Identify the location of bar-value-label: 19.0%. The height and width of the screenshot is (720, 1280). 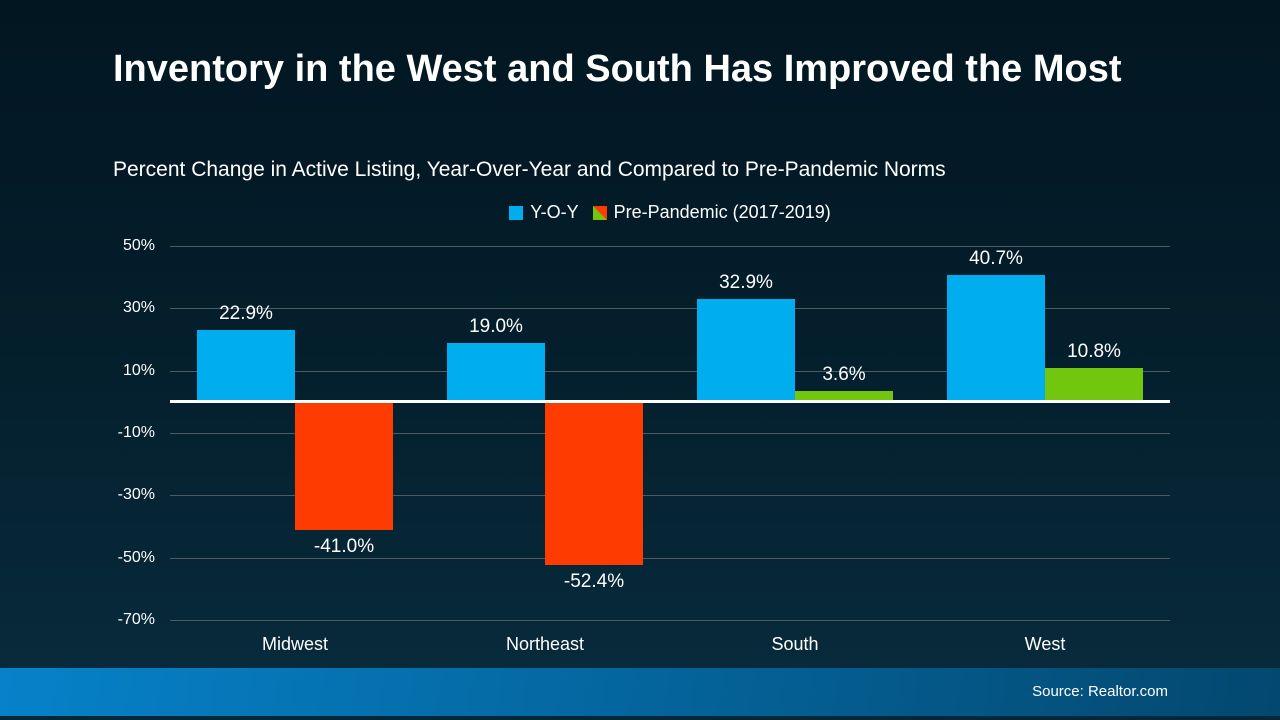
(496, 326).